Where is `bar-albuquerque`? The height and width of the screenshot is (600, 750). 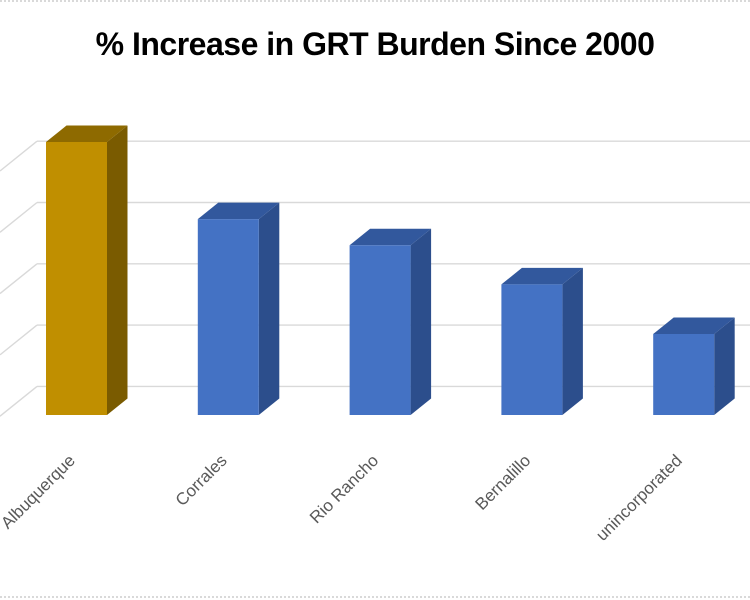
bar-albuquerque is located at coordinates (87, 270).